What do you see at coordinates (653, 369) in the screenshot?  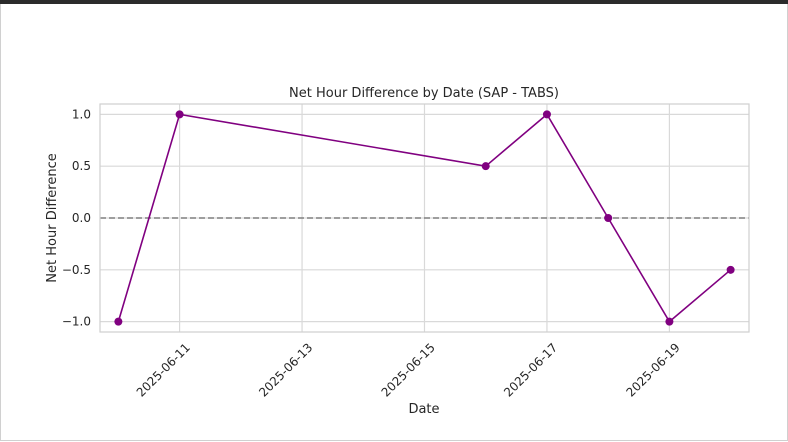 I see `x-tick-label: 2025-06-19` at bounding box center [653, 369].